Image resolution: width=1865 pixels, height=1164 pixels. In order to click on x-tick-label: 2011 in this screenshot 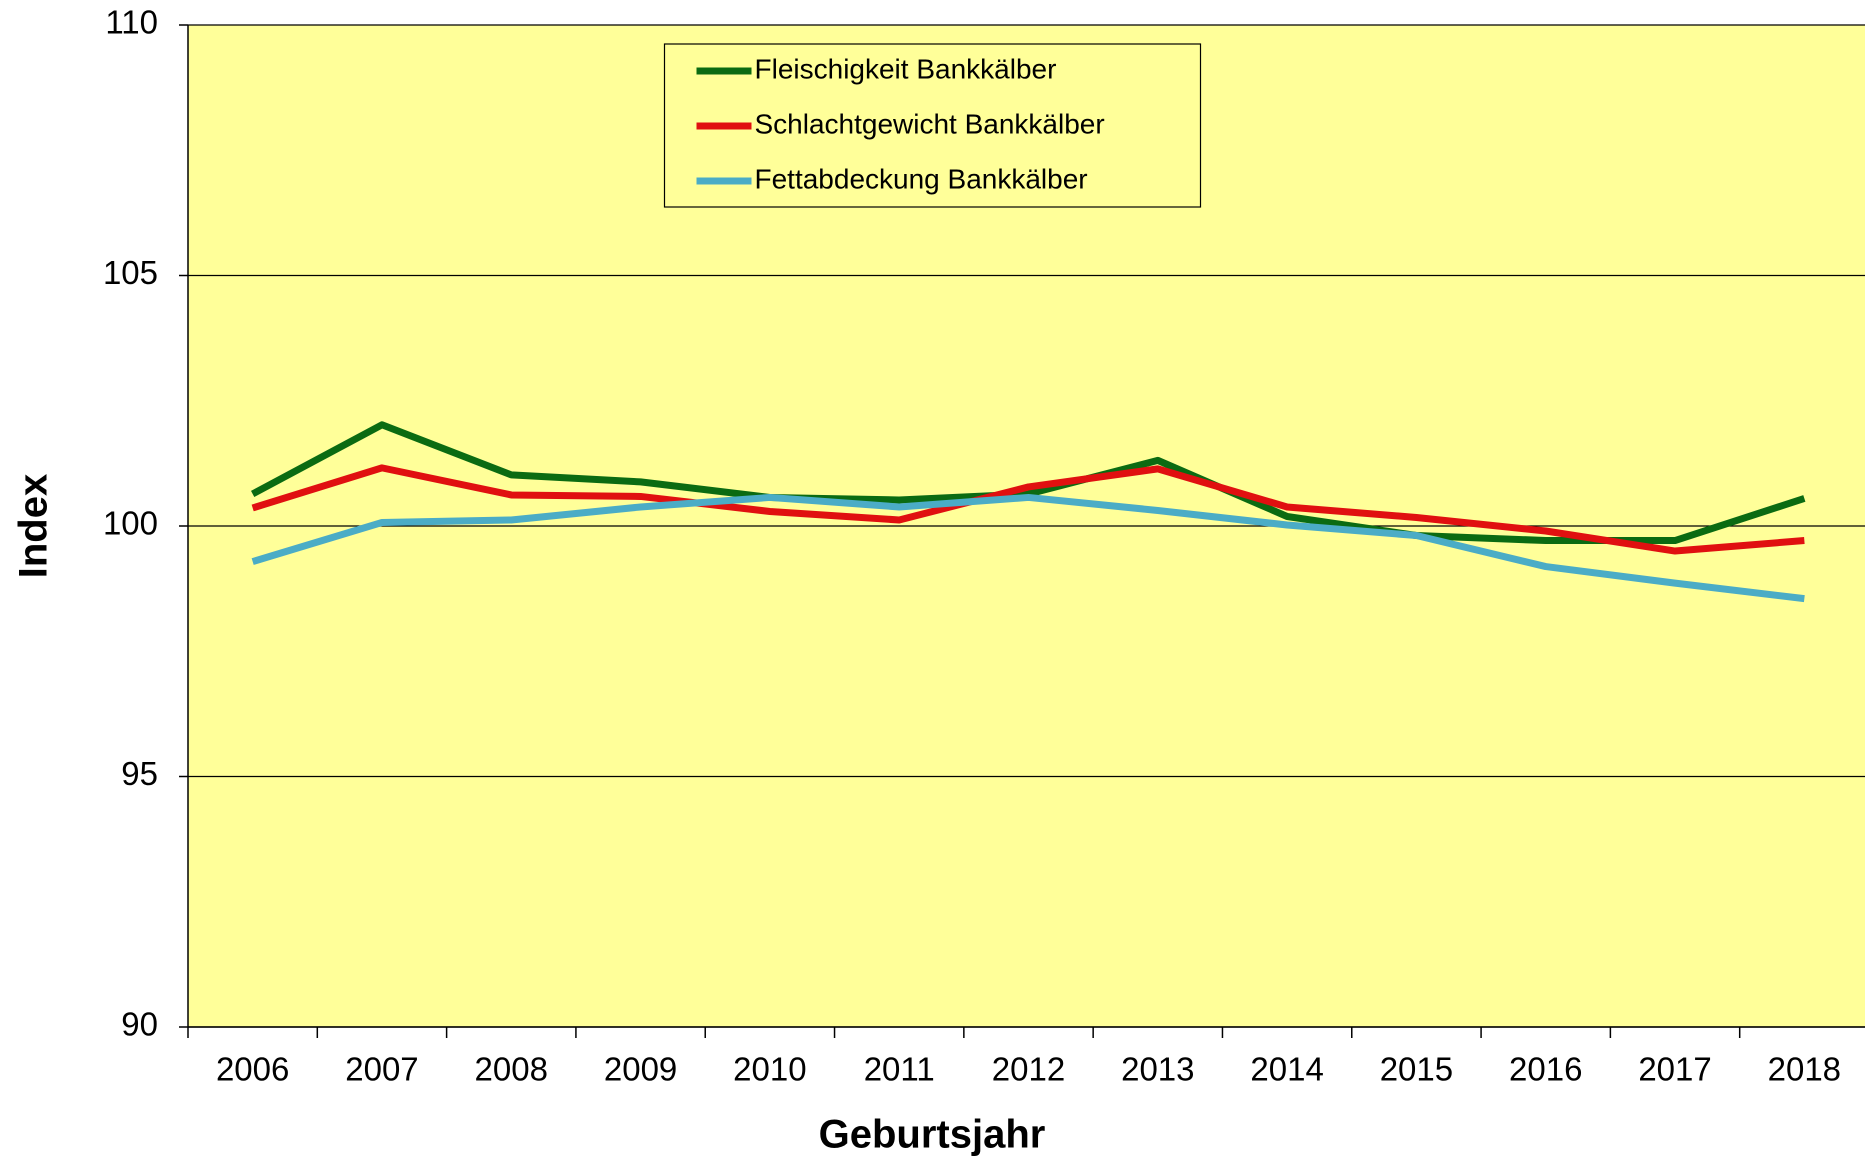, I will do `click(899, 1069)`.